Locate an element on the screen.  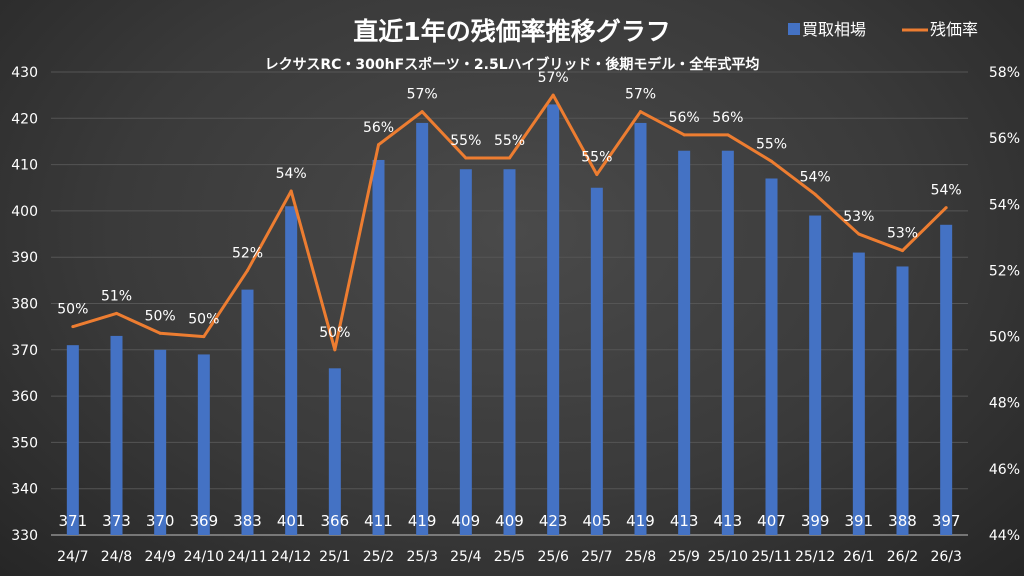
legend: 買取相場 残価率 is located at coordinates (883, 29).